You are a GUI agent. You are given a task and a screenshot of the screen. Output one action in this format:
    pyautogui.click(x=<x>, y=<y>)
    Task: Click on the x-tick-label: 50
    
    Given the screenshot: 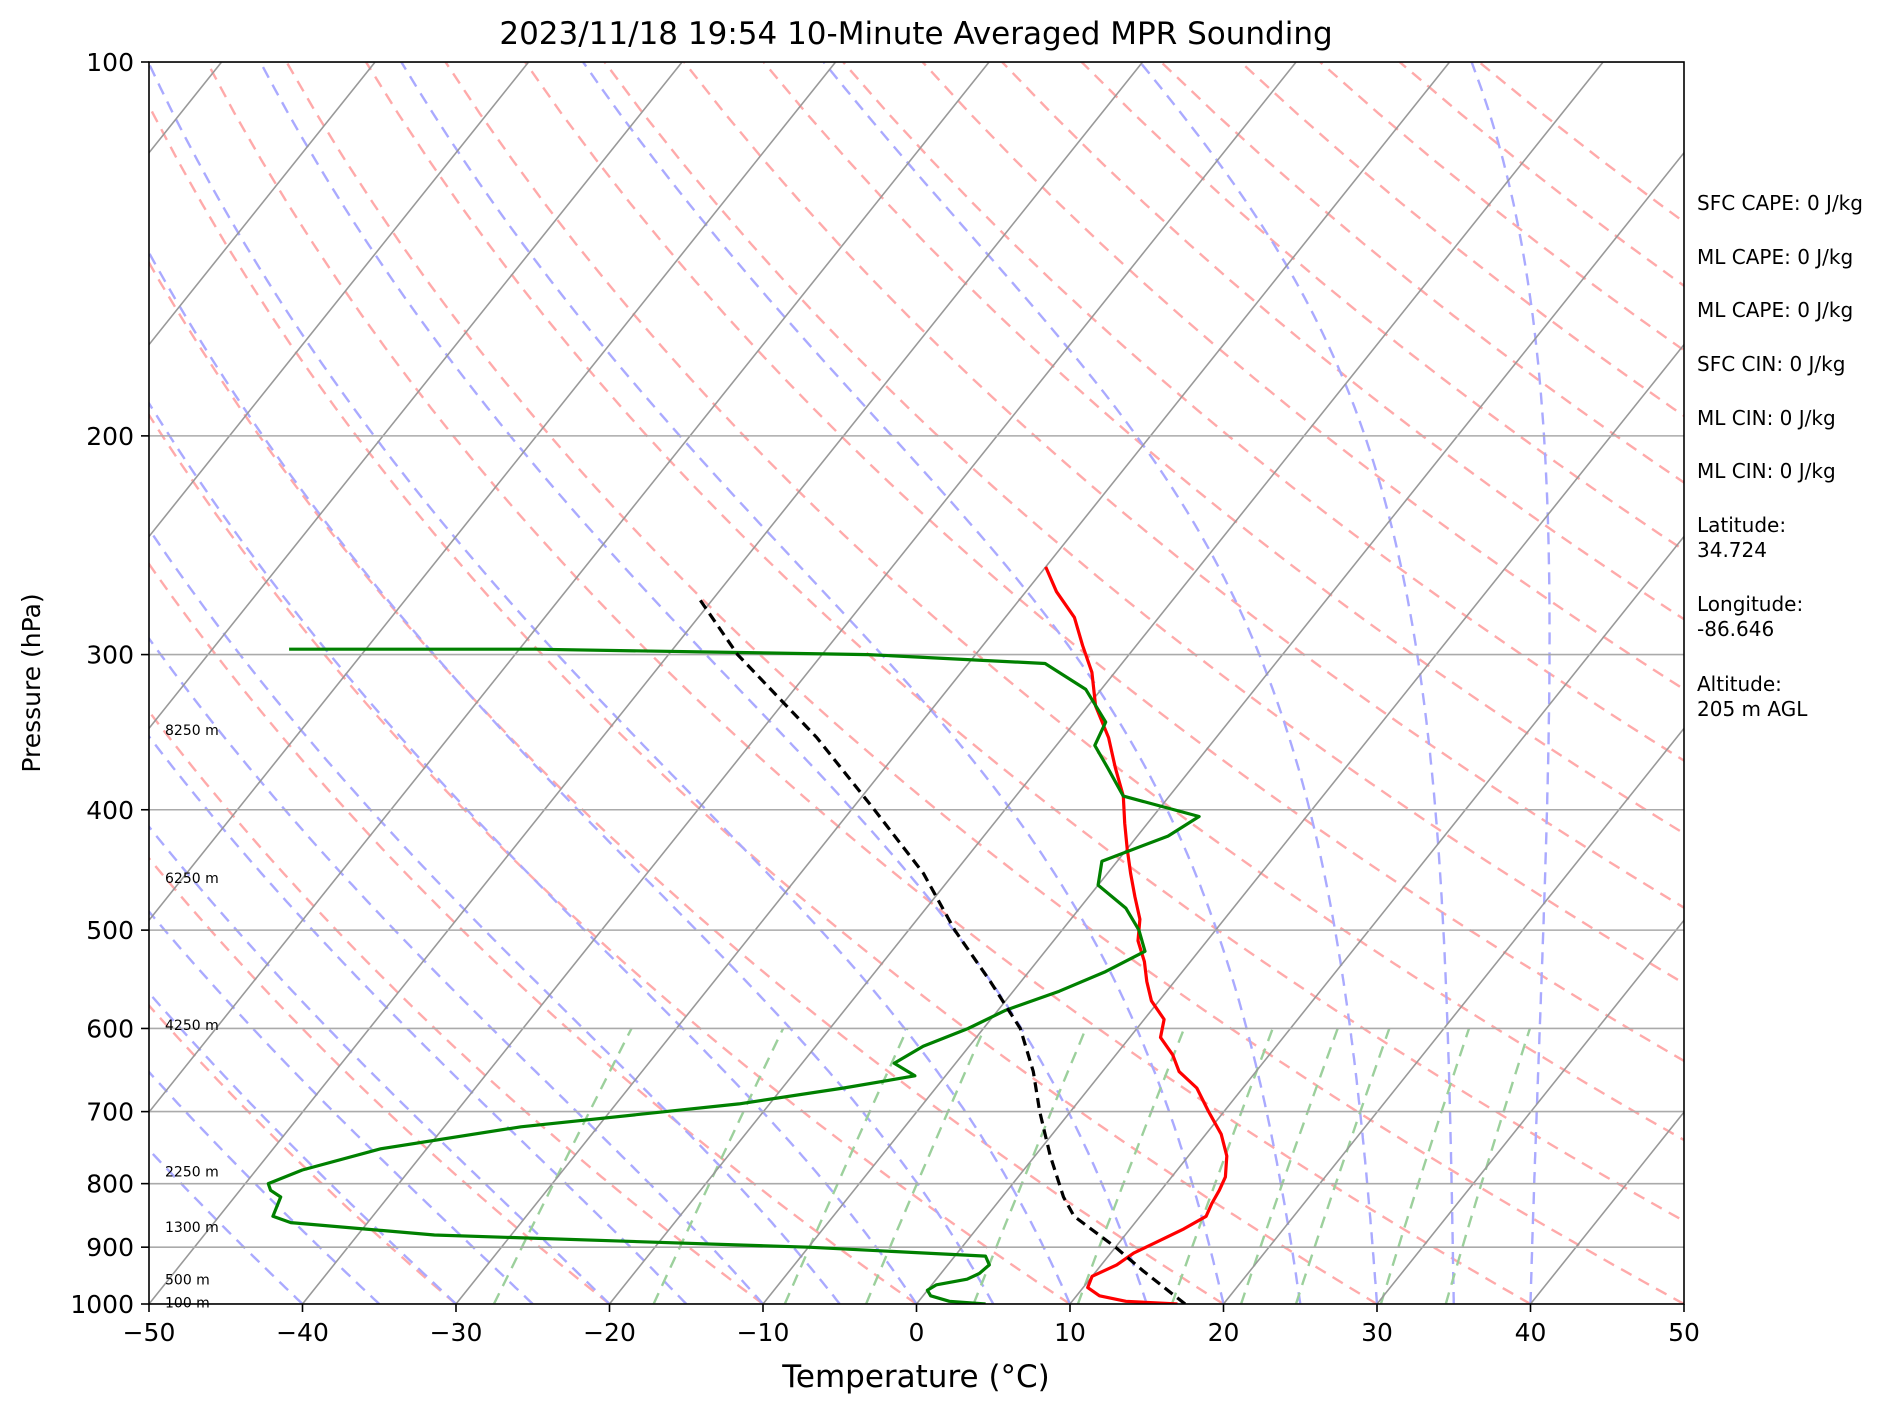 What is the action you would take?
    pyautogui.click(x=1684, y=1332)
    